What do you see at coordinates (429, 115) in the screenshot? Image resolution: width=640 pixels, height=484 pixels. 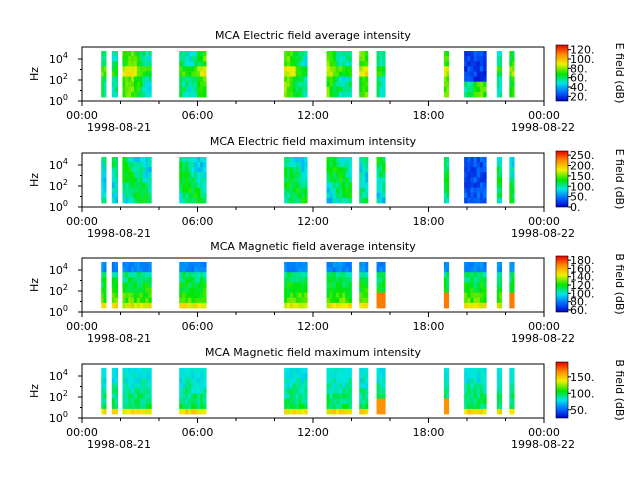 I see `x-tick-label: 18:00` at bounding box center [429, 115].